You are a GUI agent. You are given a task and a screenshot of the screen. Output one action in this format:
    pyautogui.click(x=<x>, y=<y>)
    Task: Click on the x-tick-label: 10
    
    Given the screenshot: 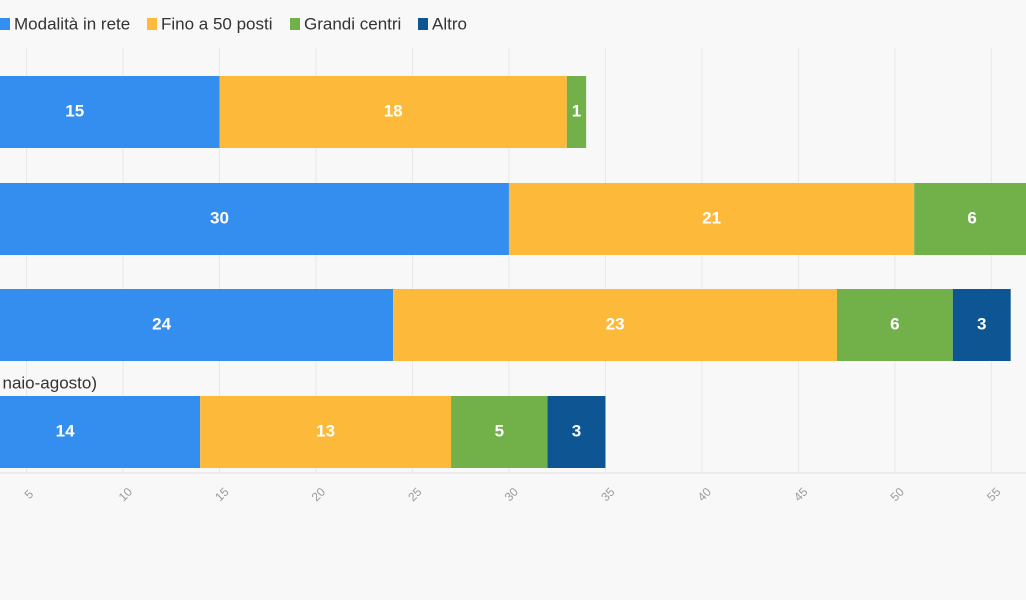 What is the action you would take?
    pyautogui.click(x=126, y=495)
    